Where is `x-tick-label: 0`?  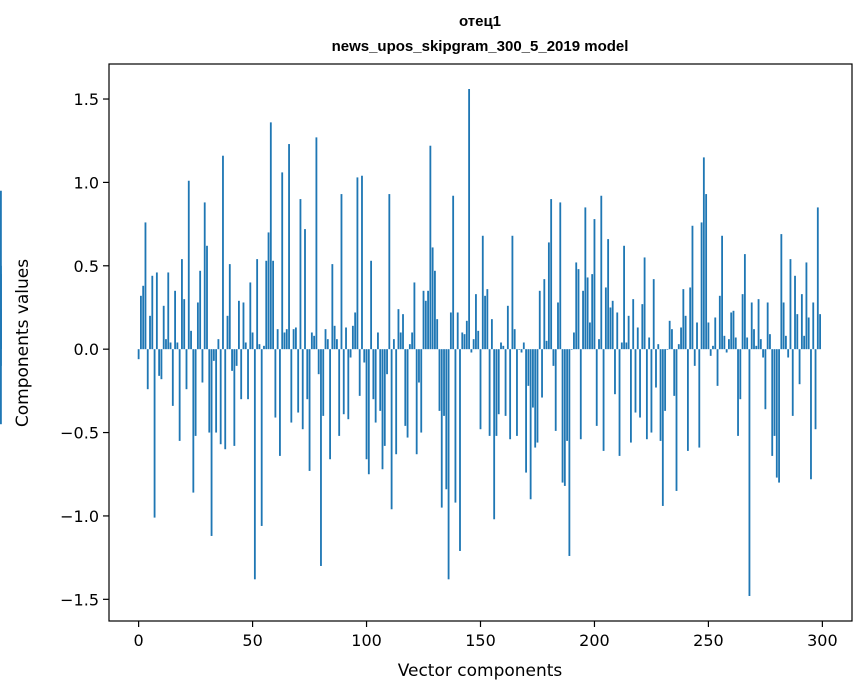 x-tick-label: 0 is located at coordinates (139, 640).